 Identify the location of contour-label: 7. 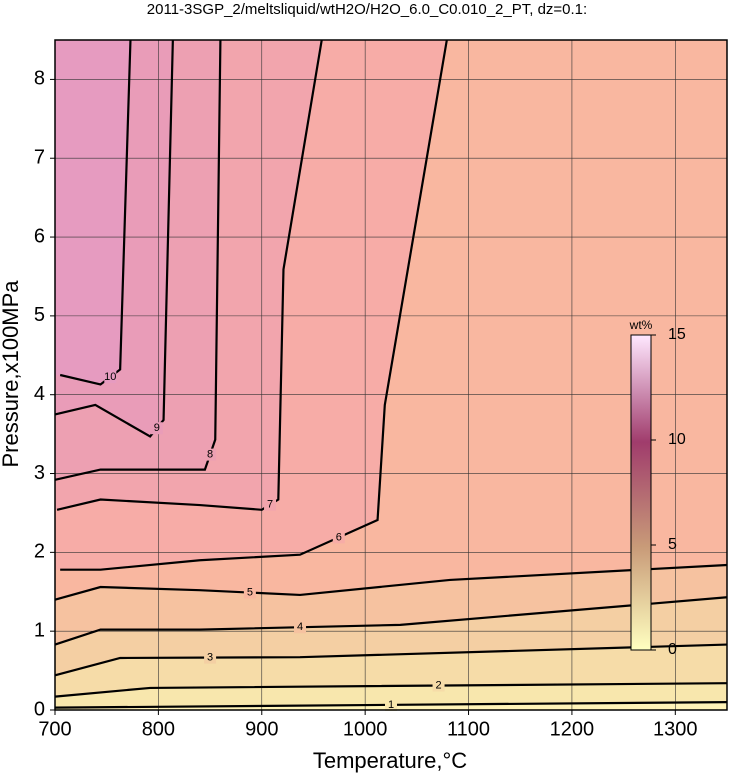
(270, 505).